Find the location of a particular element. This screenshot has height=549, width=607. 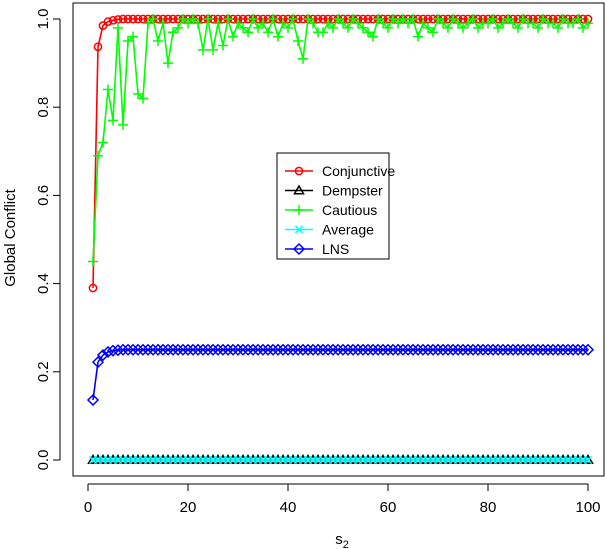

x-tick-label: 80 is located at coordinates (488, 507).